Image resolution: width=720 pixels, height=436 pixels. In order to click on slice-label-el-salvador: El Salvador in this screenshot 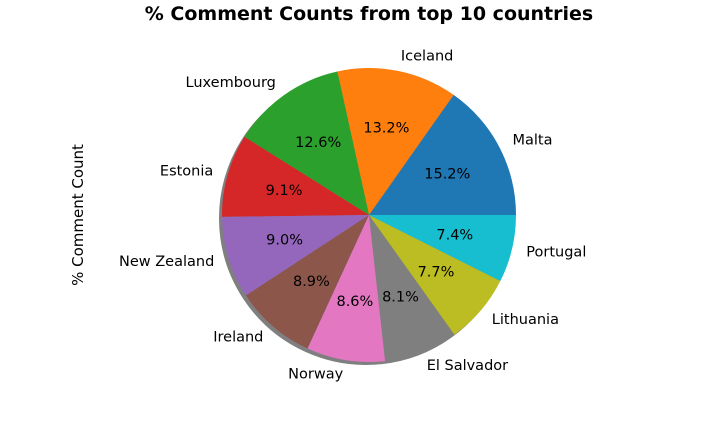, I will do `click(467, 366)`.